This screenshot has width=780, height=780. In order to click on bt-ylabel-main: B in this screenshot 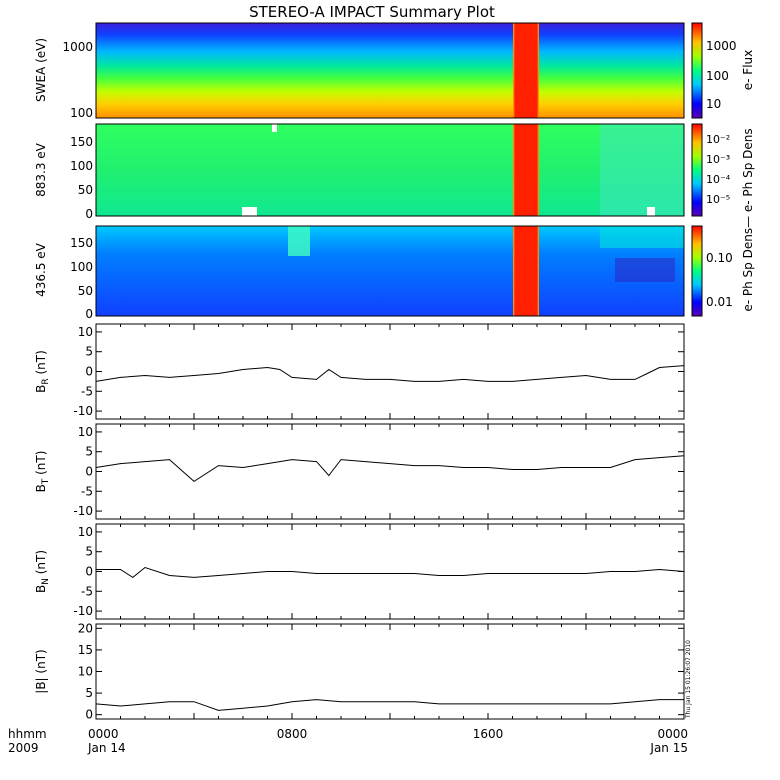, I will do `click(41, 488)`.